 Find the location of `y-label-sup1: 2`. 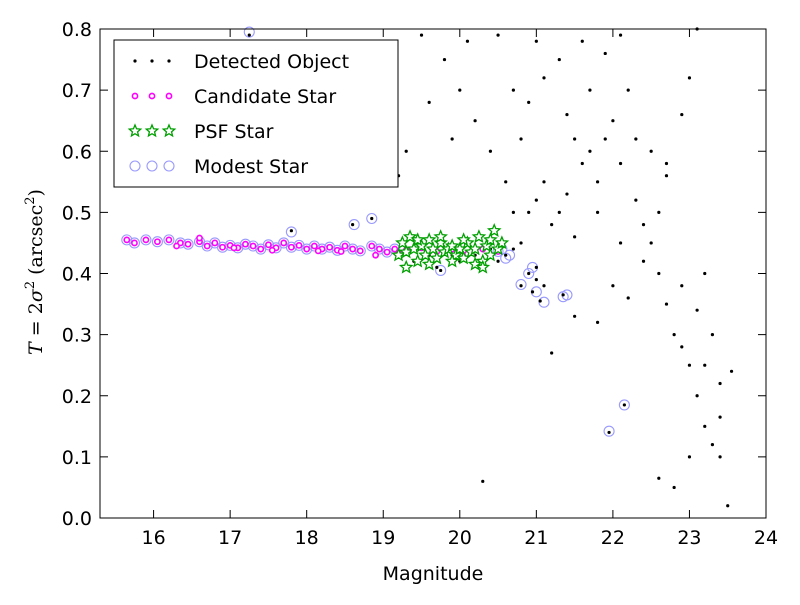

y-label-sup1: 2 is located at coordinates (30, 285).